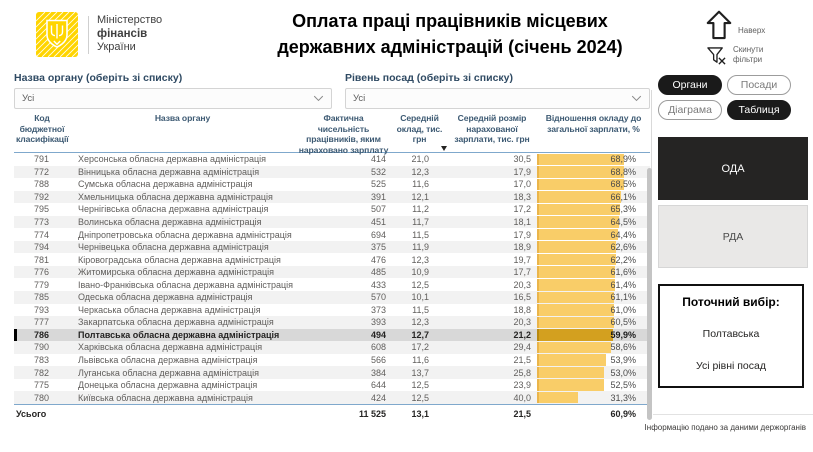  What do you see at coordinates (42, 347) in the screenshot?
I see `cell-budget-code: 790` at bounding box center [42, 347].